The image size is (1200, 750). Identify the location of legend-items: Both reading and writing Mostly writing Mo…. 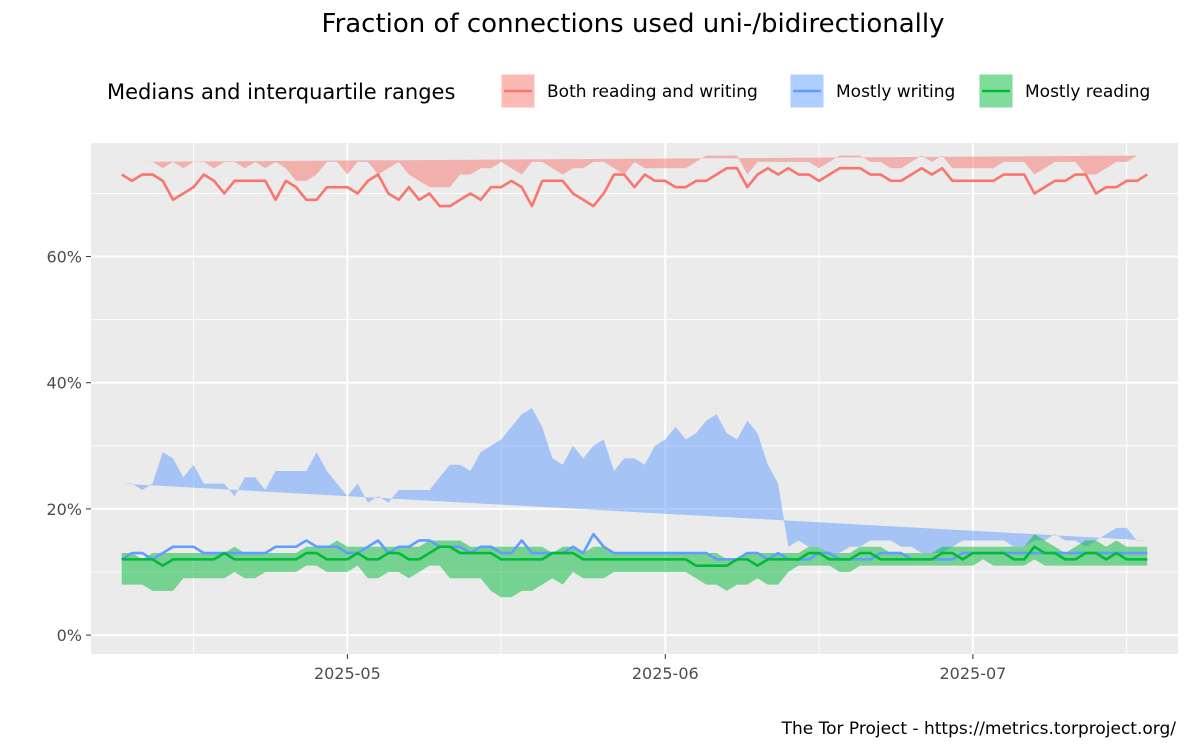
(825, 91).